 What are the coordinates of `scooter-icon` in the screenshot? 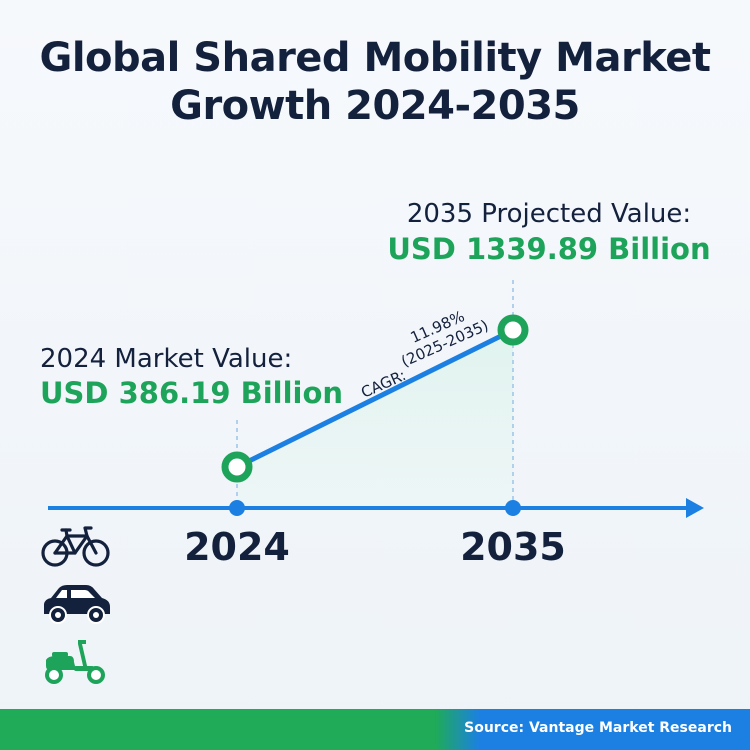 It's located at (75, 662).